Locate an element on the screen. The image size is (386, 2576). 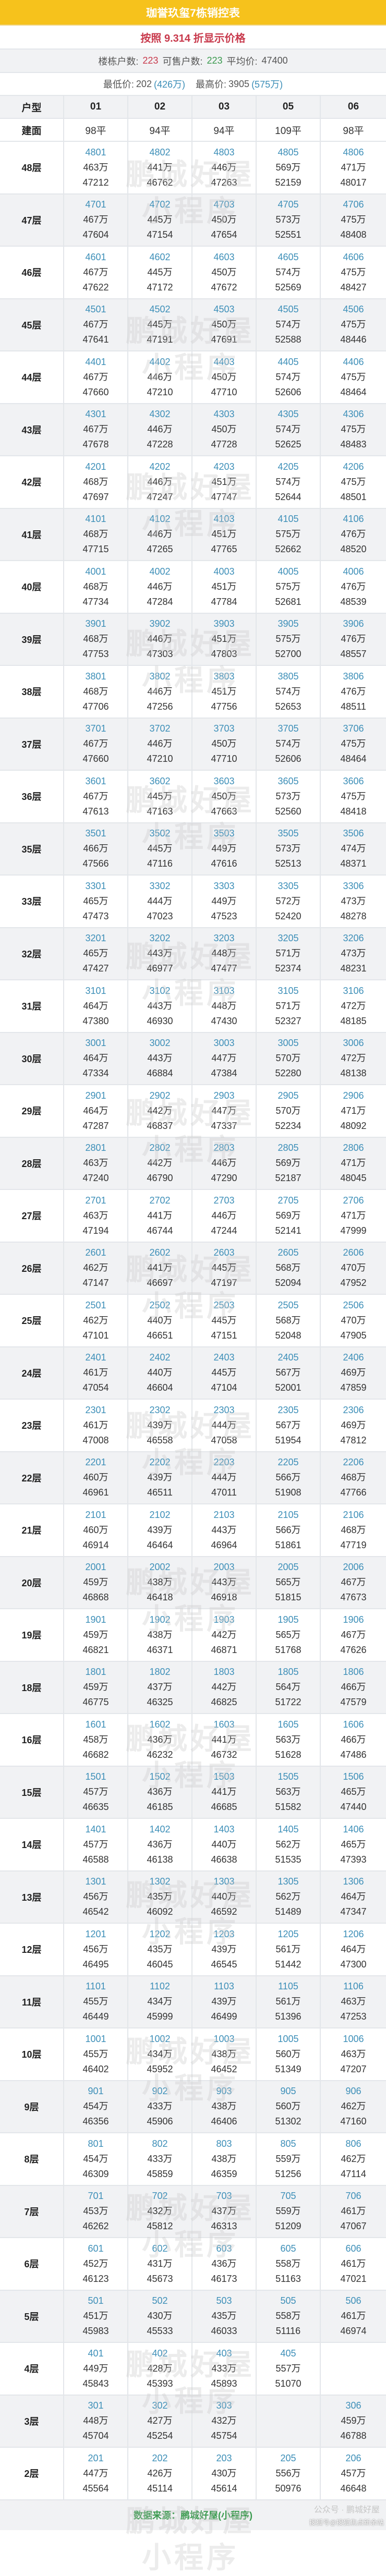
unit-cell: 4705 573万 52551 is located at coordinates (289, 220).